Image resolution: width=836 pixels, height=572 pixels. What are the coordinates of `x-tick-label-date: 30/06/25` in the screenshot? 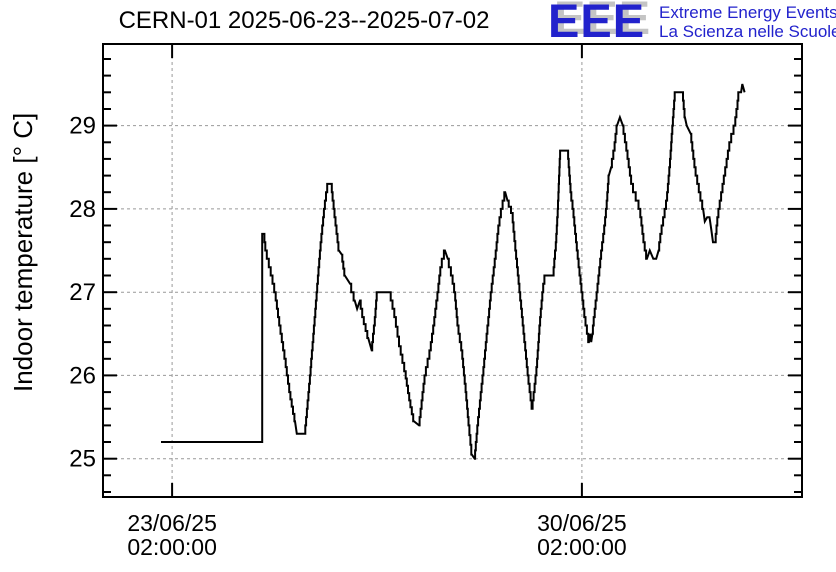 It's located at (582, 523).